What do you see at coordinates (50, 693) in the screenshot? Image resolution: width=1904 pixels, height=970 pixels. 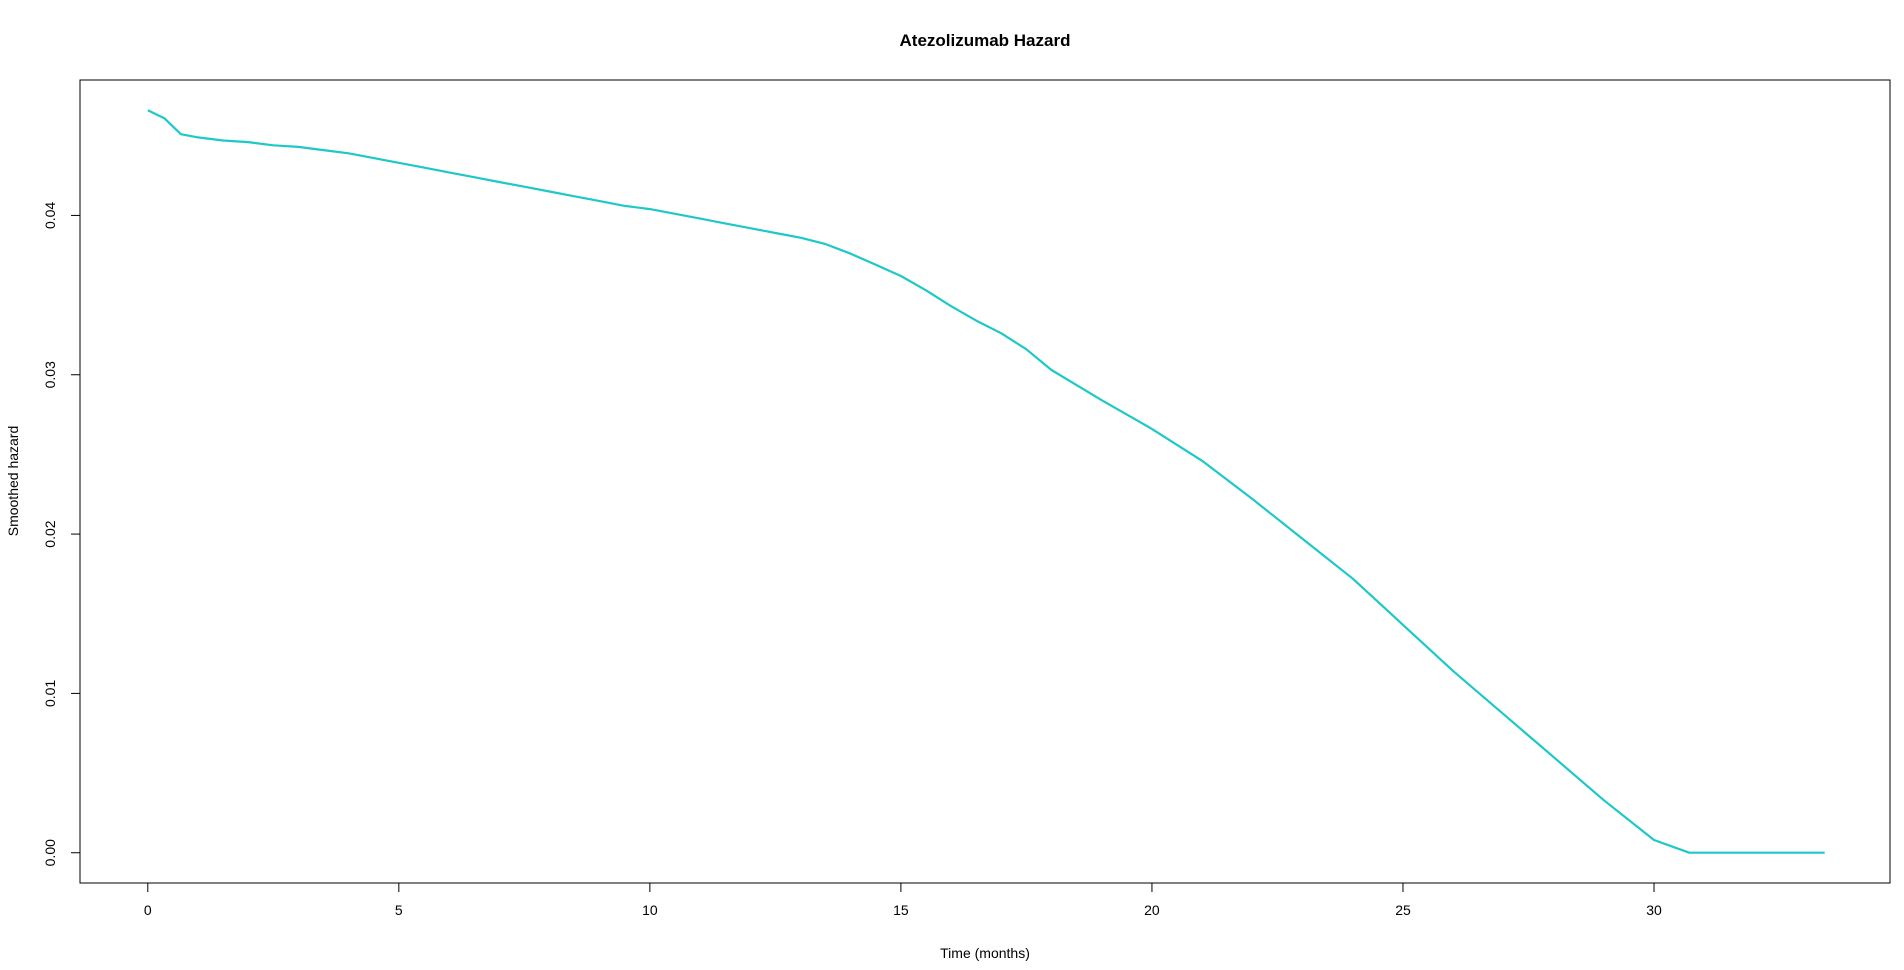 I see `y-tick-label: 0.01` at bounding box center [50, 693].